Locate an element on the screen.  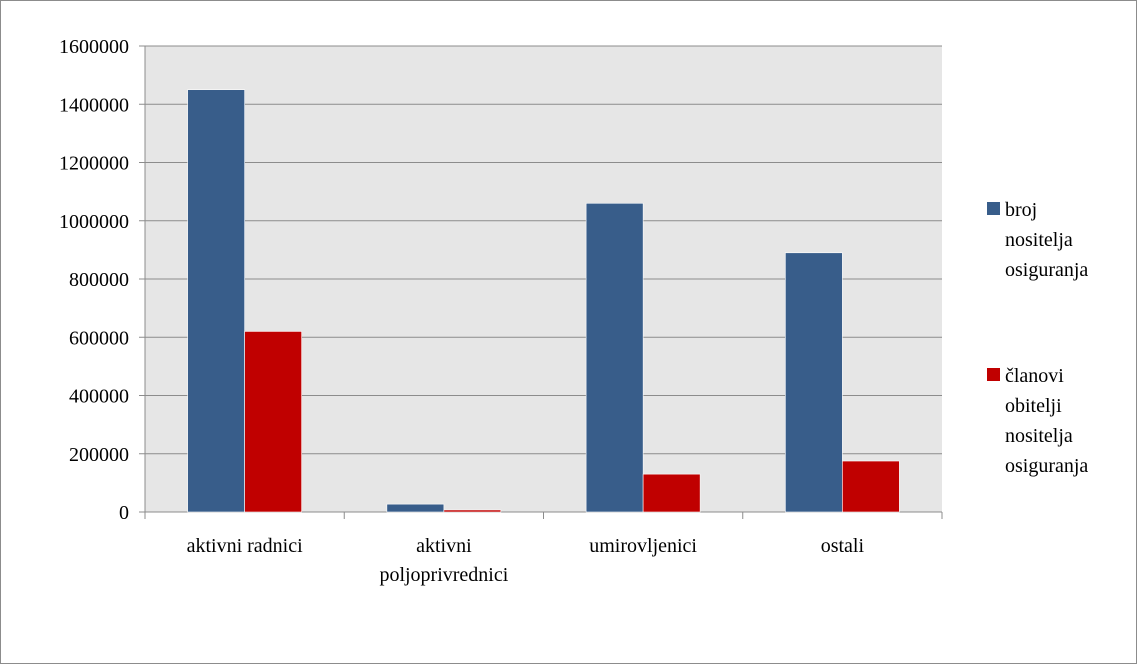
x-tick-label: umirovljenici is located at coordinates (643, 546).